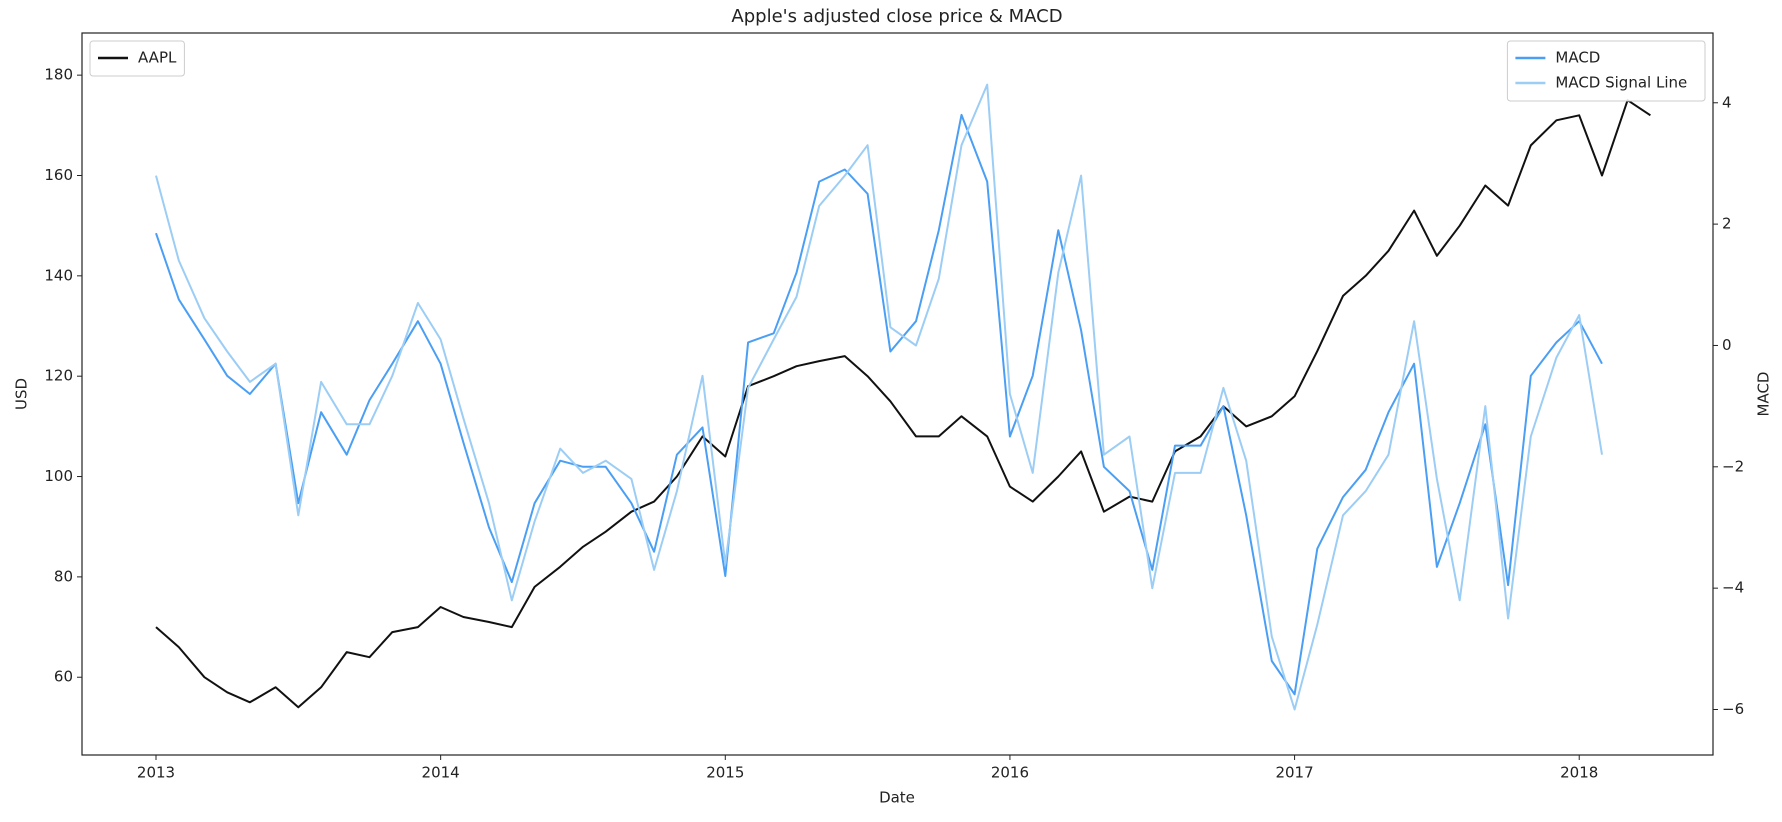 This screenshot has height=822, width=1782. I want to click on legend: MACD MACD Signal Line, so click(1606, 71).